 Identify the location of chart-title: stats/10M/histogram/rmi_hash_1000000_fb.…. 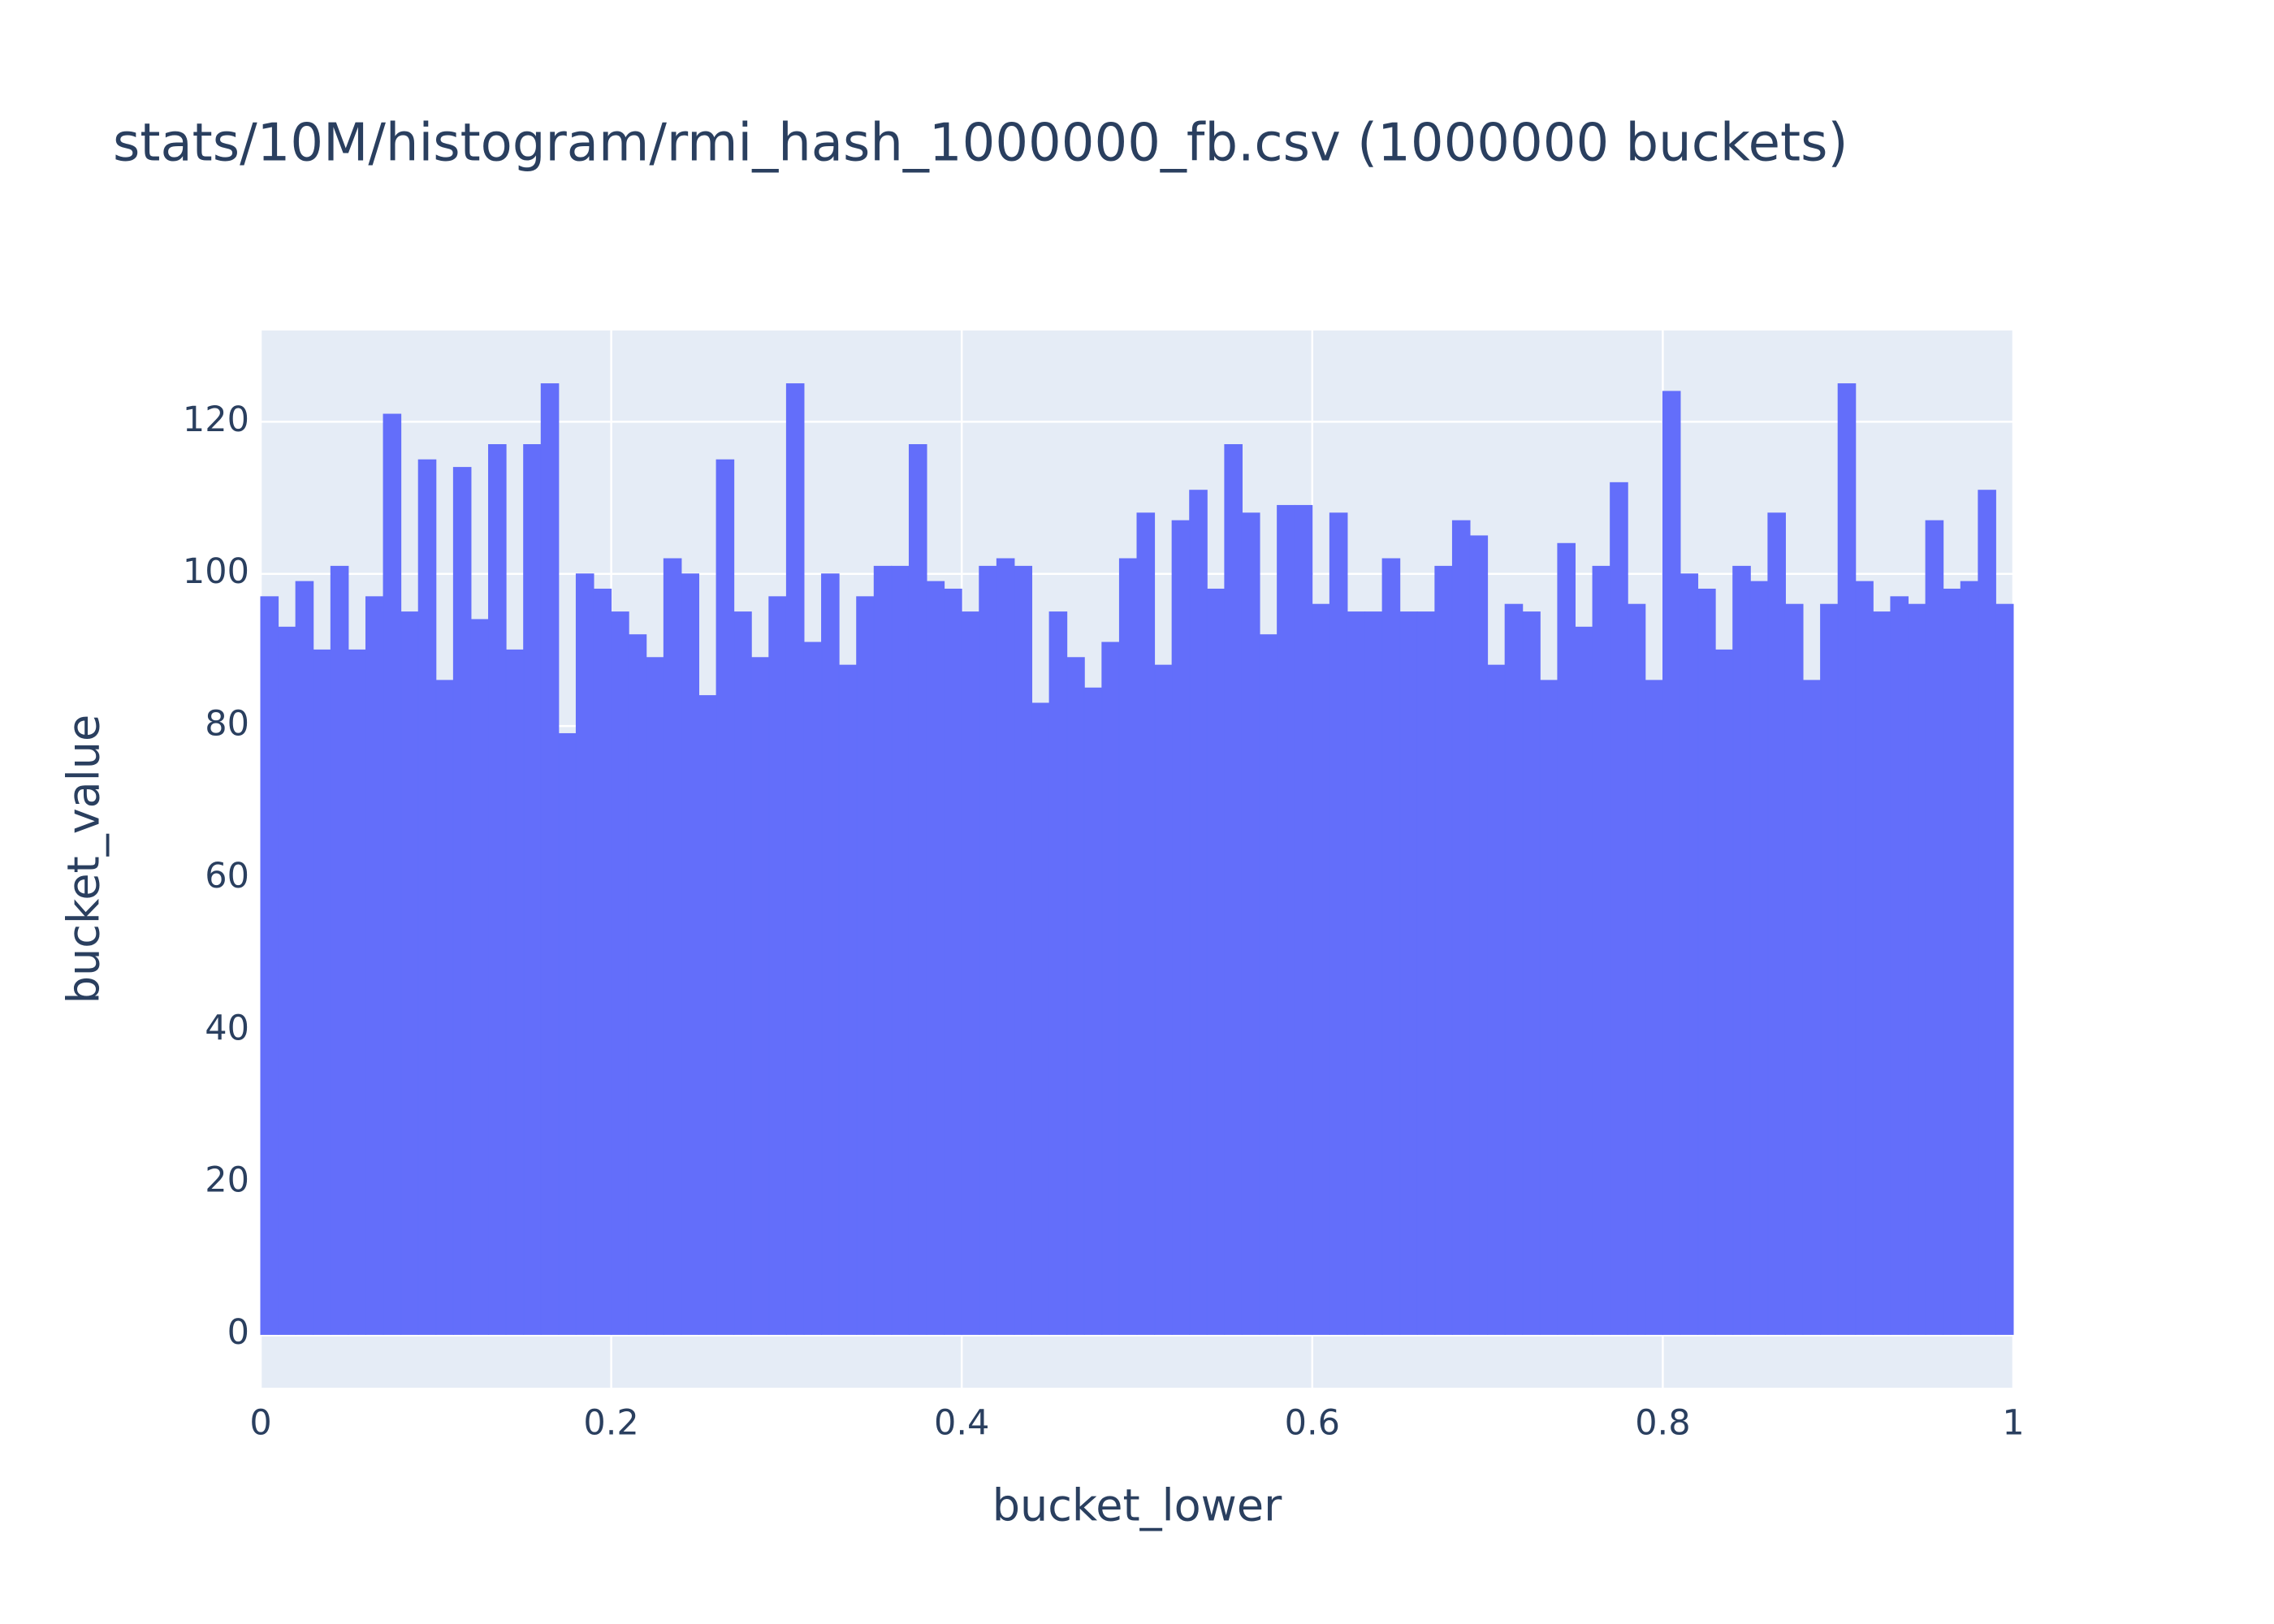
(981, 144).